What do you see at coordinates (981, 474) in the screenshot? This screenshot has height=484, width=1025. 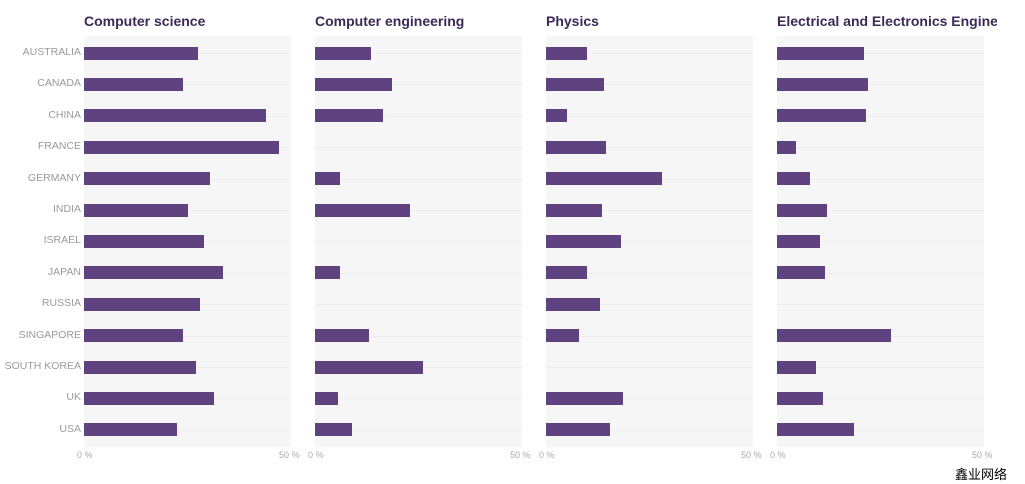 I see `watermark: 鑫业网络` at bounding box center [981, 474].